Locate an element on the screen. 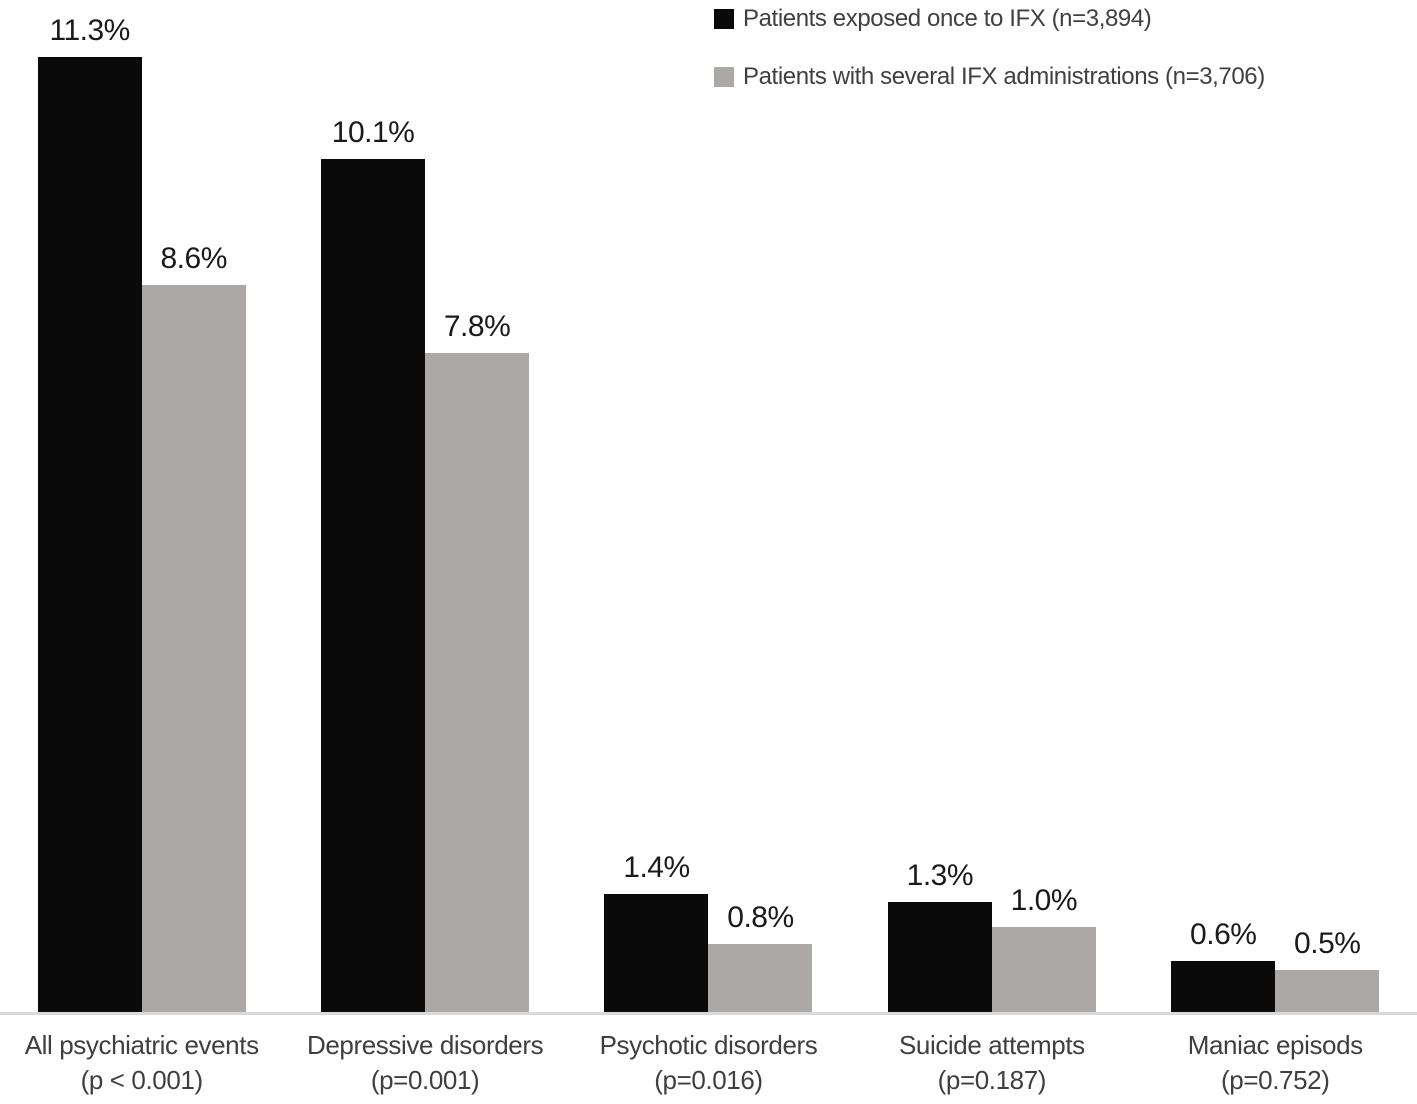 The width and height of the screenshot is (1417, 1104). category-label-line1: Depressive disorders is located at coordinates (425, 1045).